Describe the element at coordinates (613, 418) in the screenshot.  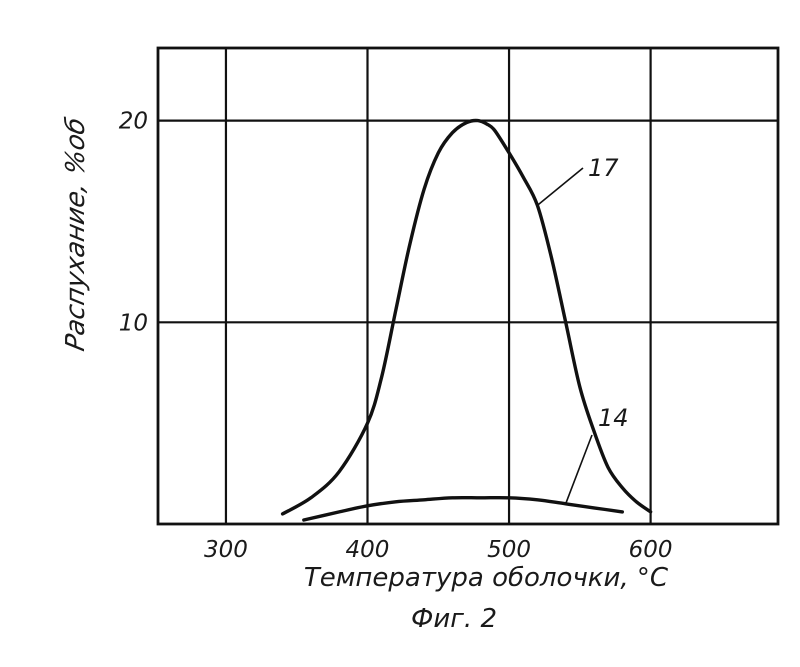
I see `series-label-14: 14` at that location.